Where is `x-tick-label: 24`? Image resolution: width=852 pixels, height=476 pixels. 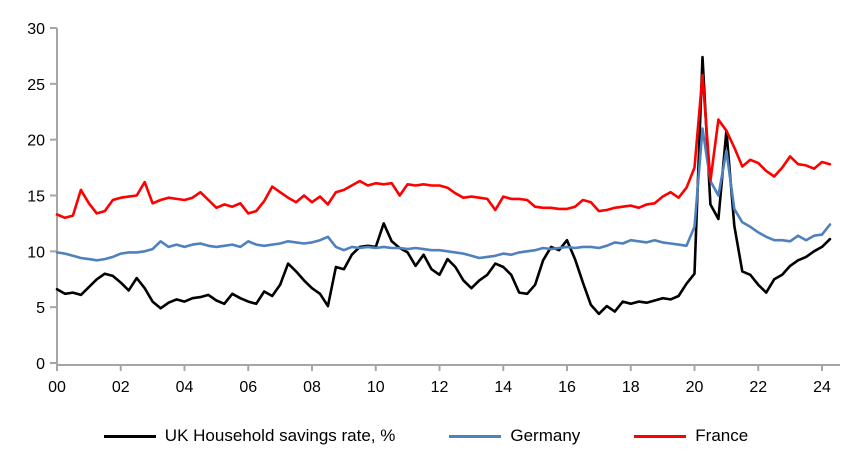 x-tick-label: 24 is located at coordinates (822, 387).